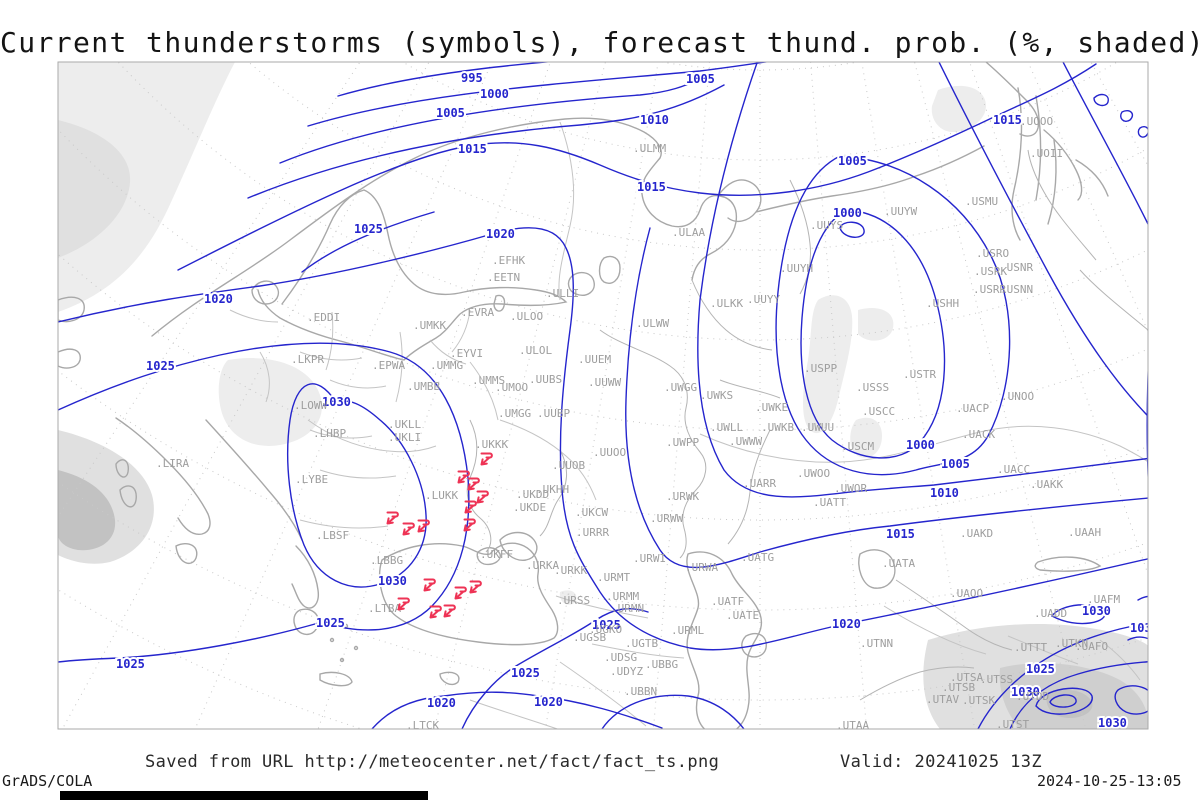  What do you see at coordinates (620, 657) in the screenshot?
I see `station-label: .UDSG` at bounding box center [620, 657].